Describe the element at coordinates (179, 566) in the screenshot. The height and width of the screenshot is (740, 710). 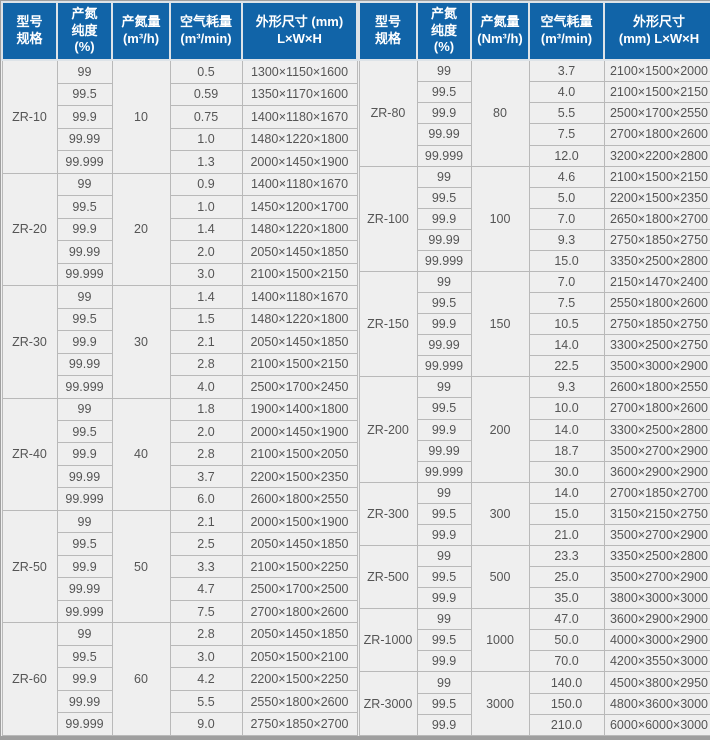
I see `table-row: ZR-50 99 50 2.1 2000×1500×1900` at that location.